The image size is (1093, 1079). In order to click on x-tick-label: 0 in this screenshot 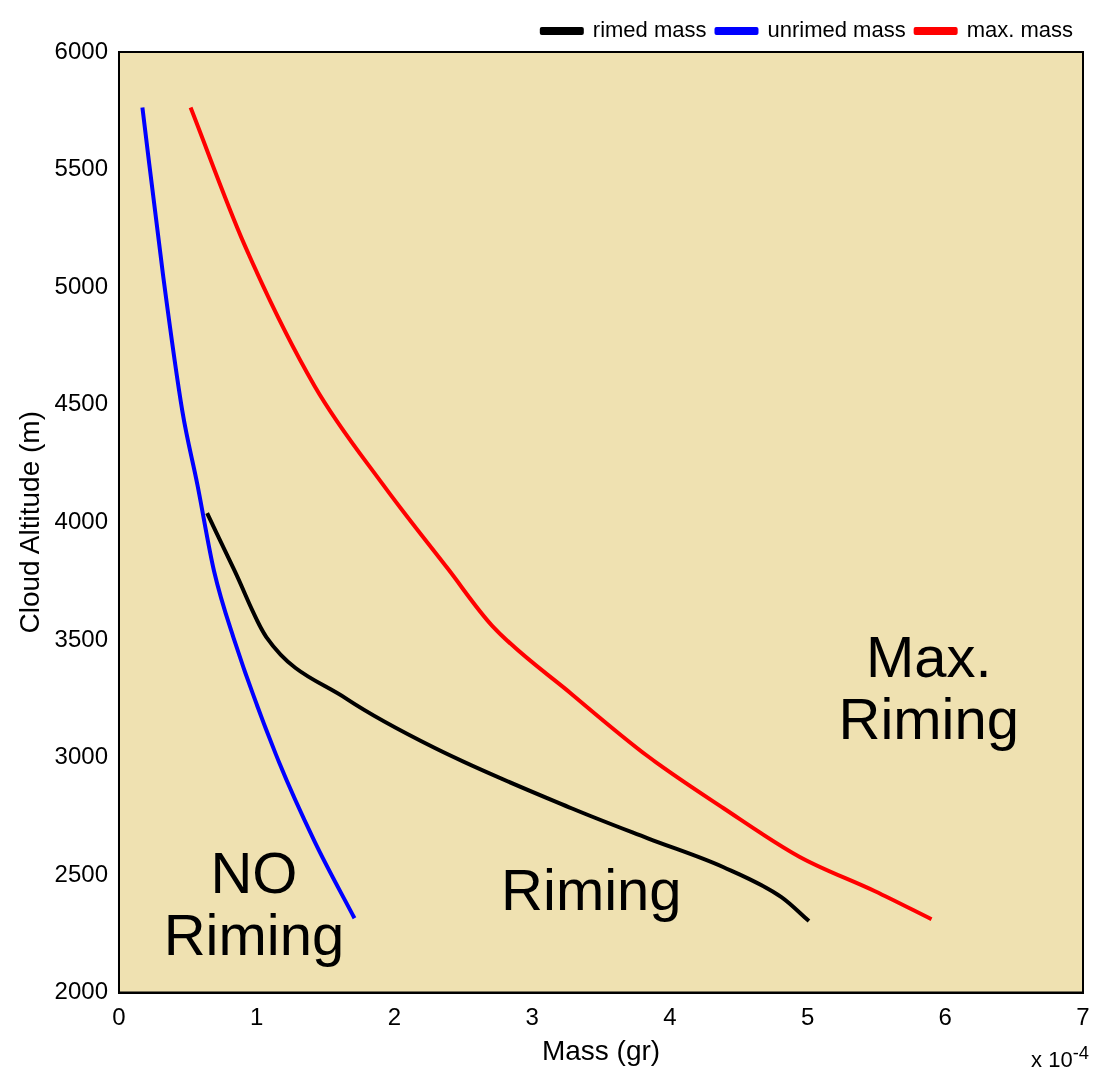, I will do `click(119, 1016)`.